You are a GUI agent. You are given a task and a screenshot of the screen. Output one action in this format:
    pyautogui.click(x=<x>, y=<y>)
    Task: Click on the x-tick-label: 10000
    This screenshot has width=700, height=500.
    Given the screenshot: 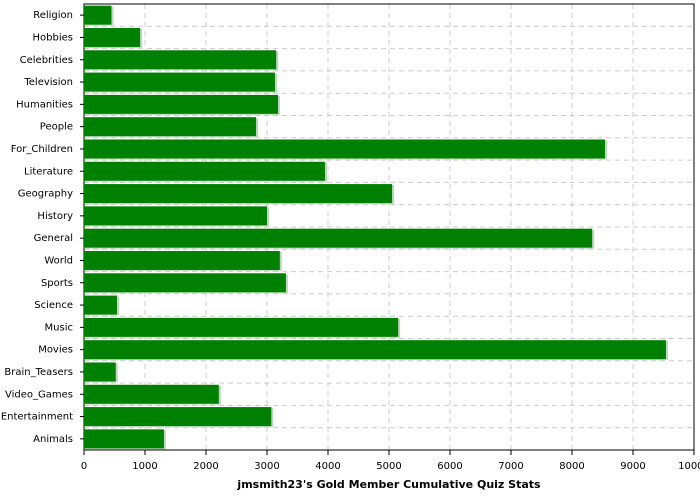 What is the action you would take?
    pyautogui.click(x=689, y=466)
    